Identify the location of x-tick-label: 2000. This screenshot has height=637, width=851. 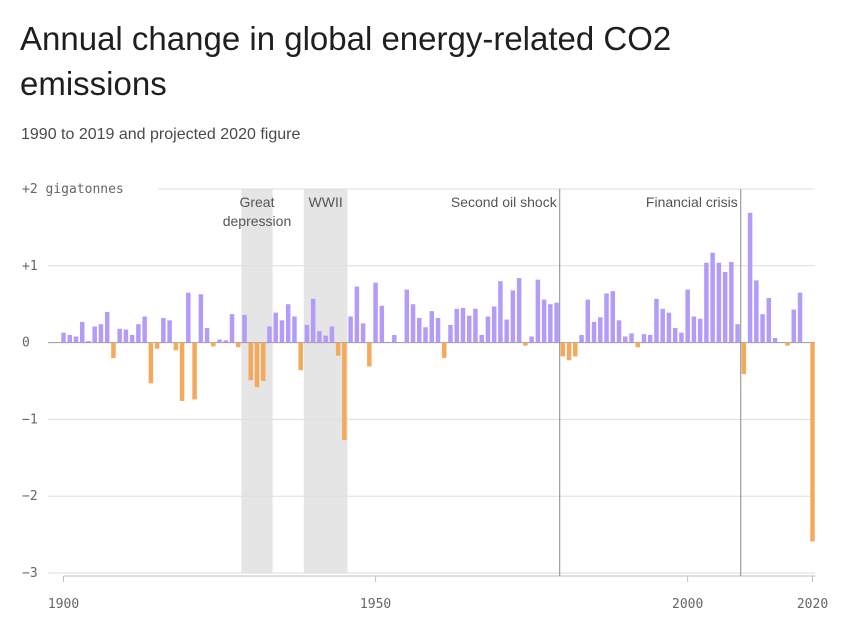
(687, 604).